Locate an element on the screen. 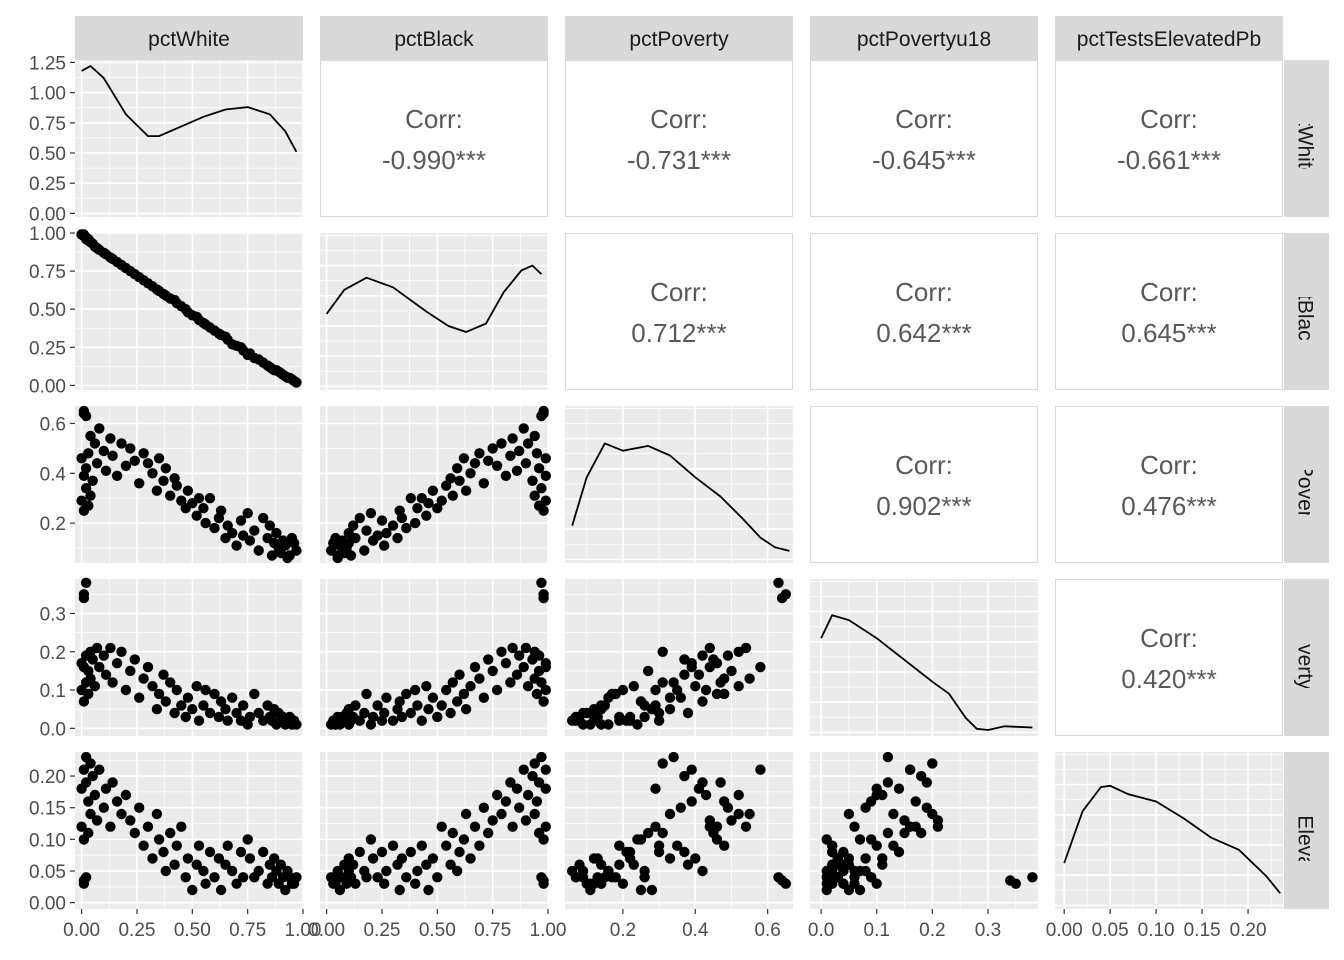 The height and width of the screenshot is (960, 1344). x-tick-label: 0.75 is located at coordinates (247, 930).